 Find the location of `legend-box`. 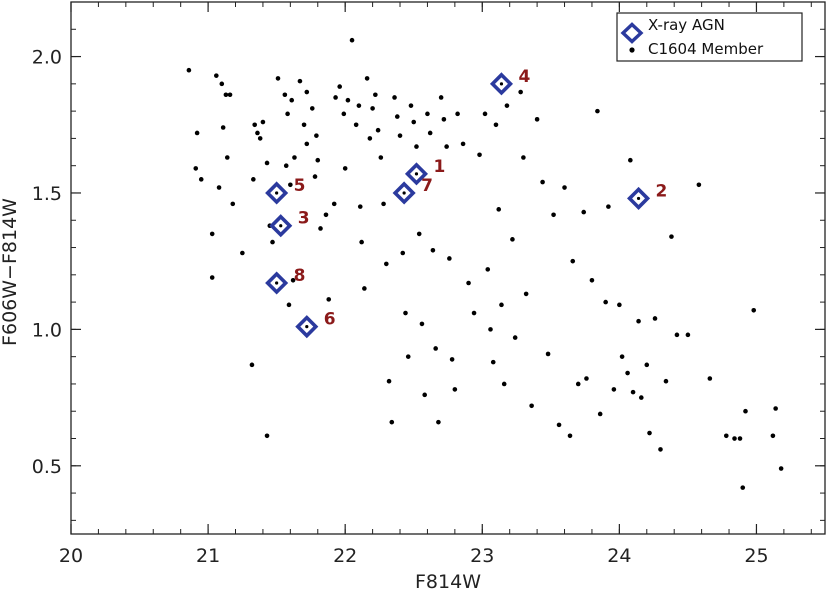

legend-box is located at coordinates (709, 37).